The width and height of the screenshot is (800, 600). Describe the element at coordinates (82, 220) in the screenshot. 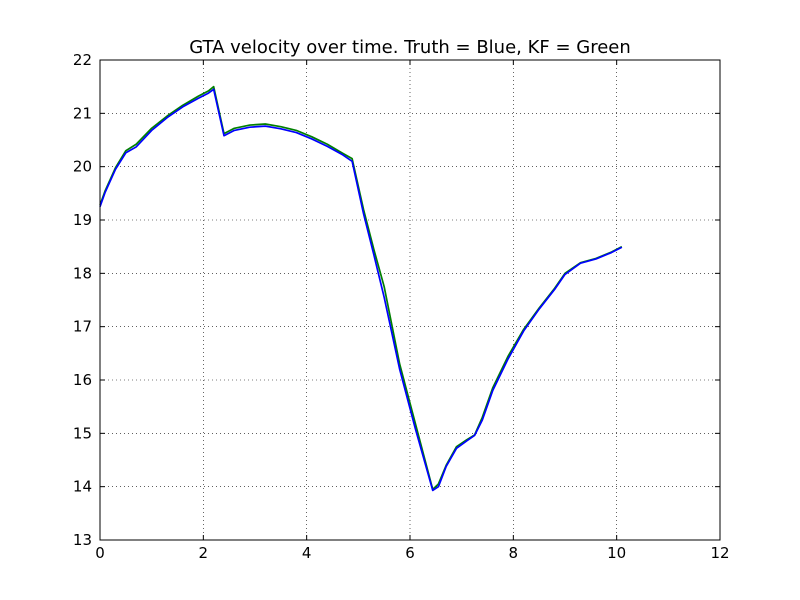

I see `y-tick-label: 19` at that location.